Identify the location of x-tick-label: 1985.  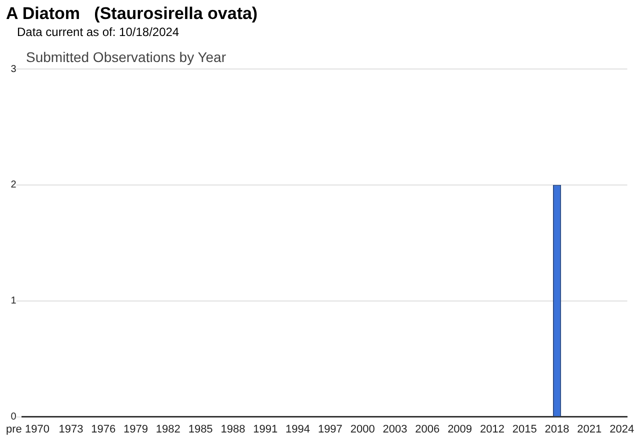
(200, 429).